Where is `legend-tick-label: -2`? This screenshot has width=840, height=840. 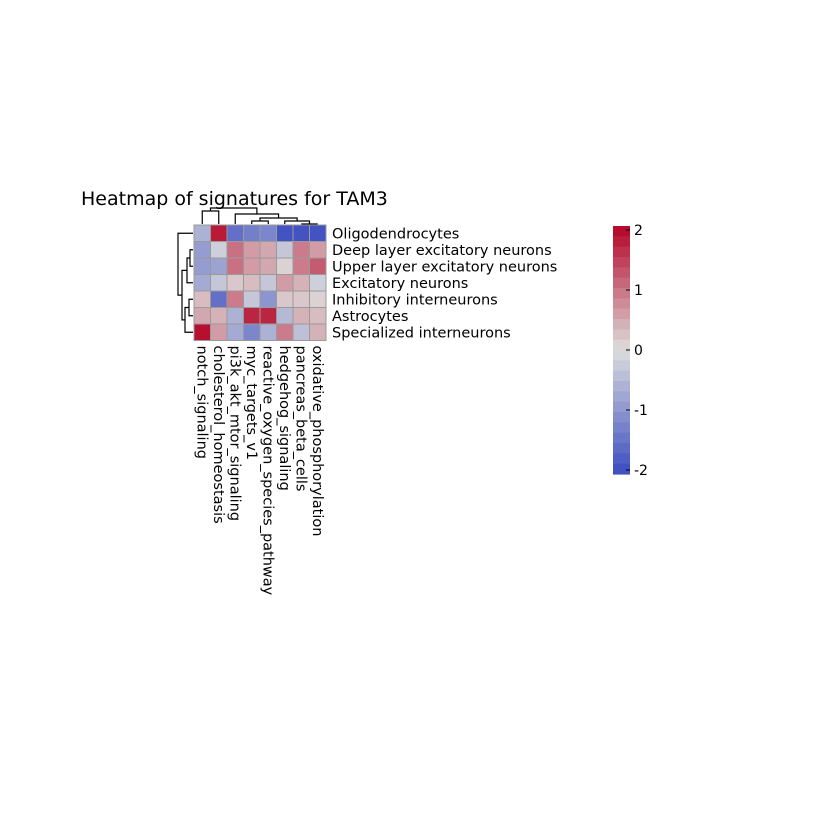
legend-tick-label: -2 is located at coordinates (641, 471).